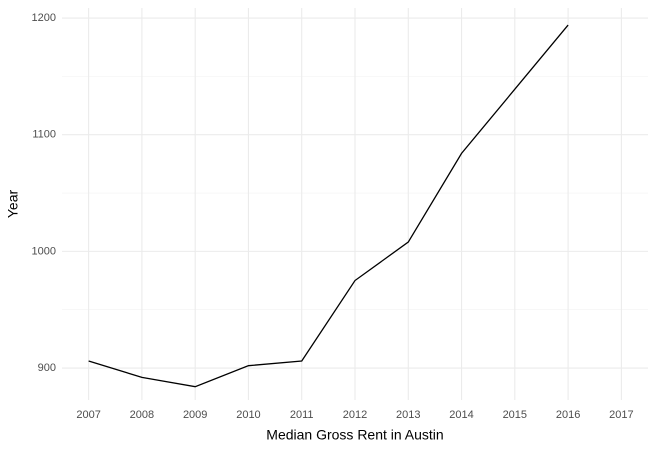 The width and height of the screenshot is (659, 449). What do you see at coordinates (248, 415) in the screenshot?
I see `x-tick-label: 2010` at bounding box center [248, 415].